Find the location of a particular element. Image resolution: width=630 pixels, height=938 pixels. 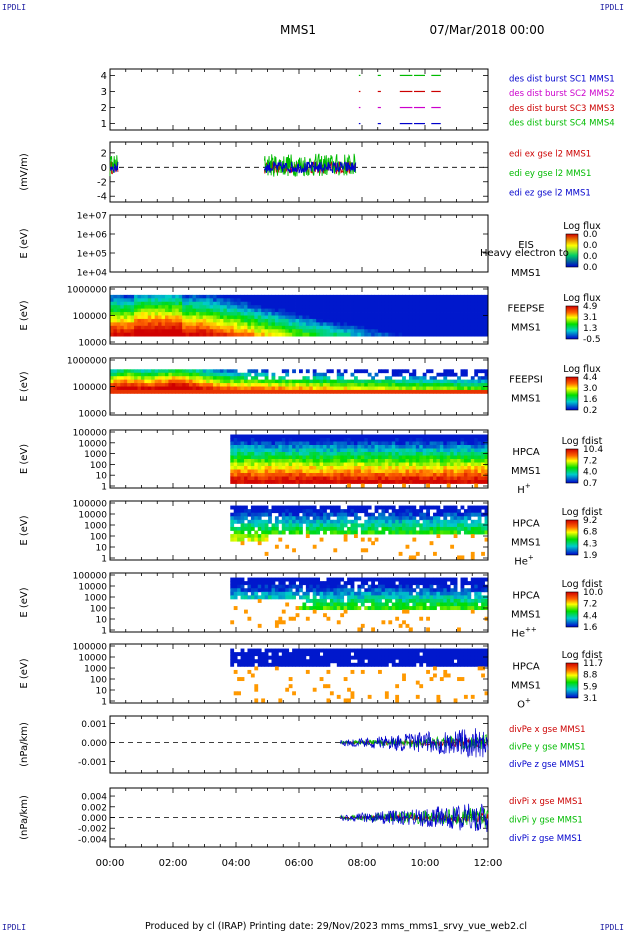

edi-legend-item: edi ez gse l2 MMS1 is located at coordinates (550, 193).